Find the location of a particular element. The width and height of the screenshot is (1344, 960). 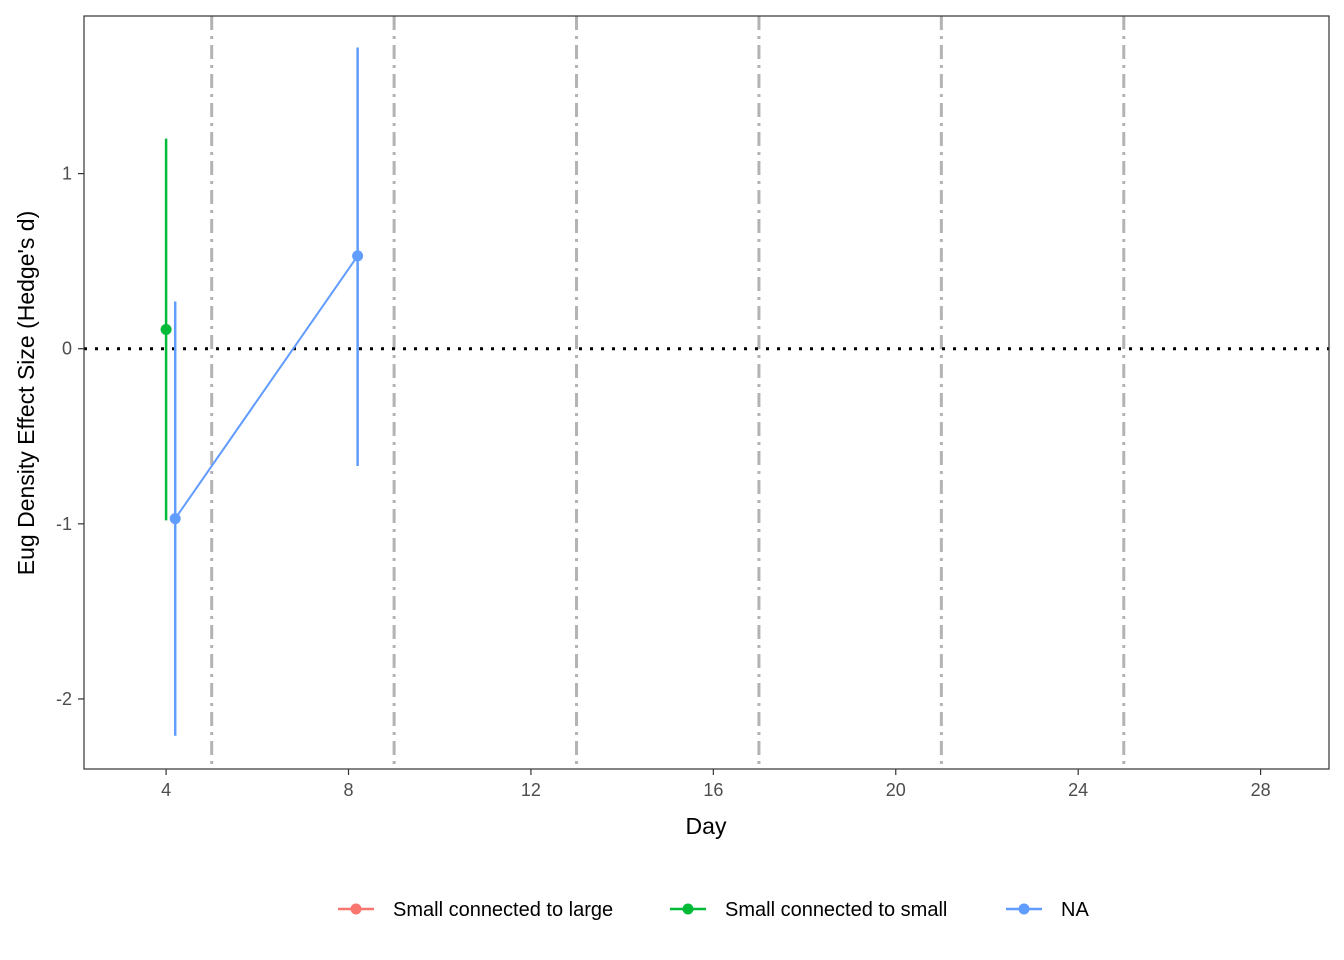

legend-label: Small connected to large is located at coordinates (503, 910).